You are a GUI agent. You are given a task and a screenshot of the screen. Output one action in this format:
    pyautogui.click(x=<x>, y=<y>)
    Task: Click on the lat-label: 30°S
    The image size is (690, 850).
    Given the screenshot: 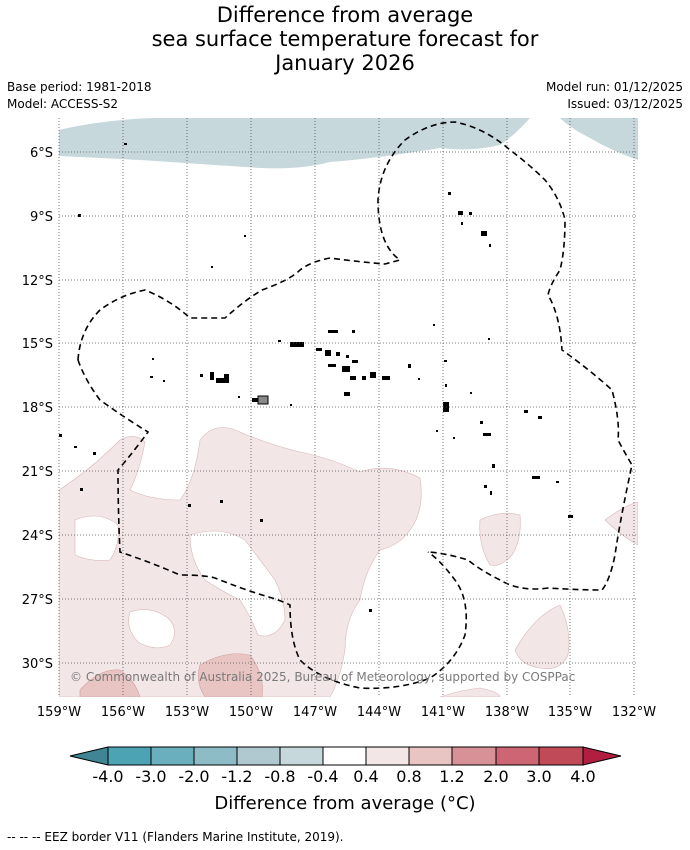 What is the action you would take?
    pyautogui.click(x=37, y=664)
    